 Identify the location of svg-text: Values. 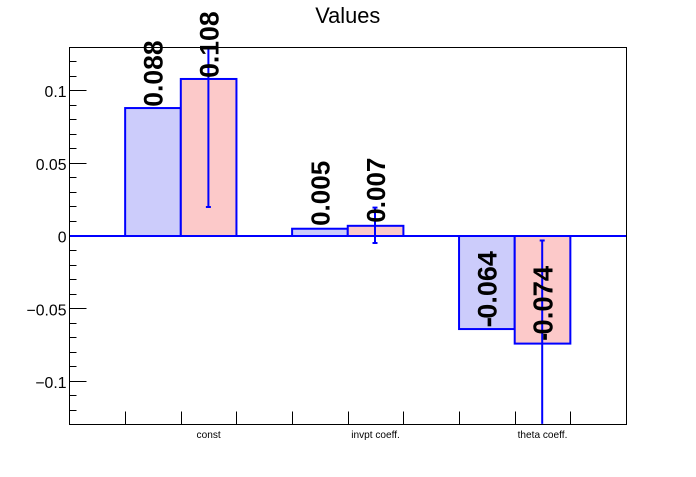
(347, 15).